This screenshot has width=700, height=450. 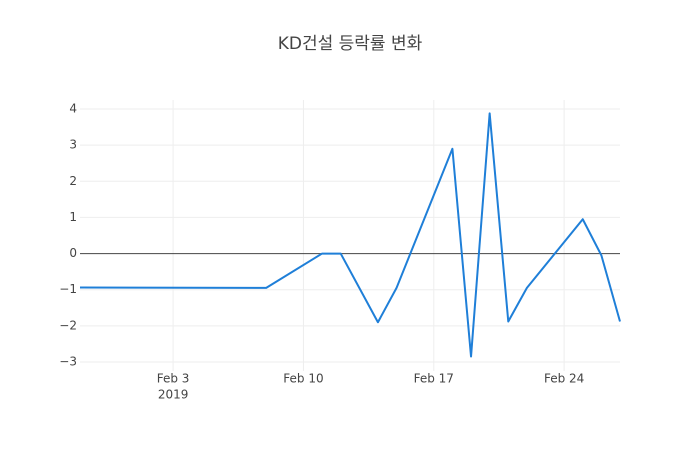 What do you see at coordinates (68, 325) in the screenshot?
I see `y-tick-label: −2` at bounding box center [68, 325].